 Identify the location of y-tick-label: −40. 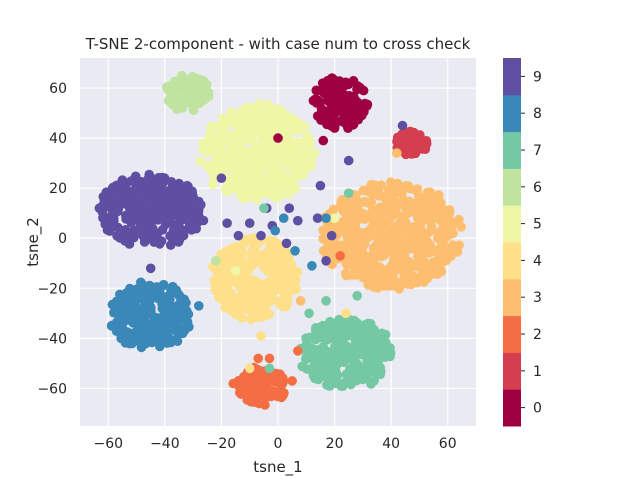
(52, 339).